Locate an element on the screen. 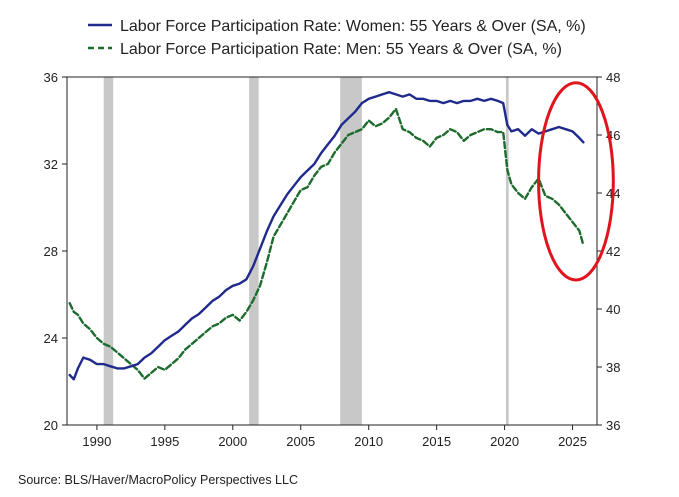  y-right-tick-label: 48 is located at coordinates (613, 77).